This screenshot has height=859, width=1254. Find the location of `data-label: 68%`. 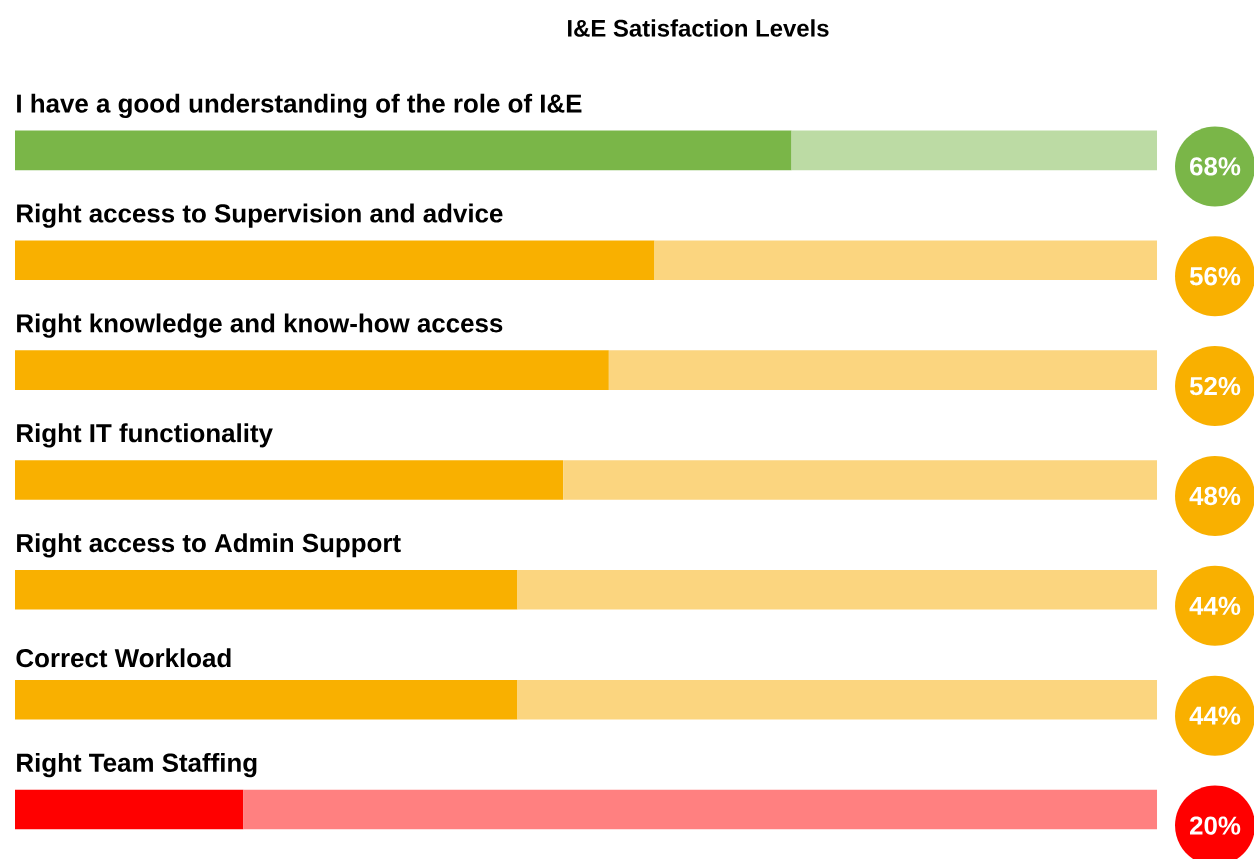

data-label: 68% is located at coordinates (1215, 166).